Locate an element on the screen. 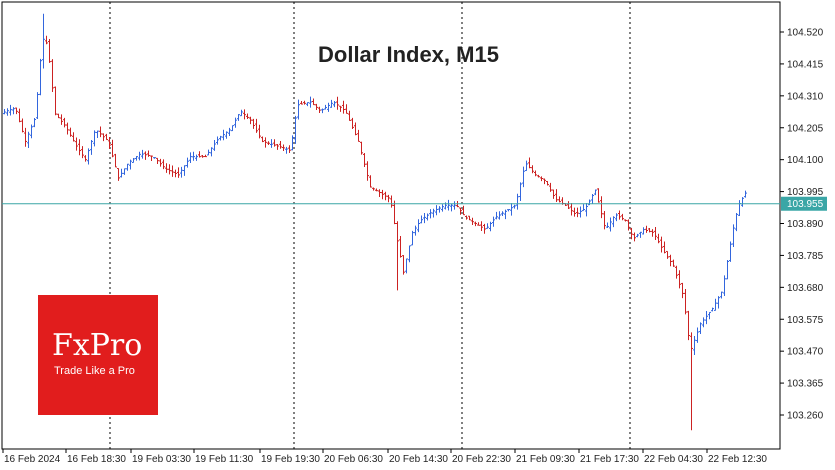  logo-name: FxPro is located at coordinates (97, 345).